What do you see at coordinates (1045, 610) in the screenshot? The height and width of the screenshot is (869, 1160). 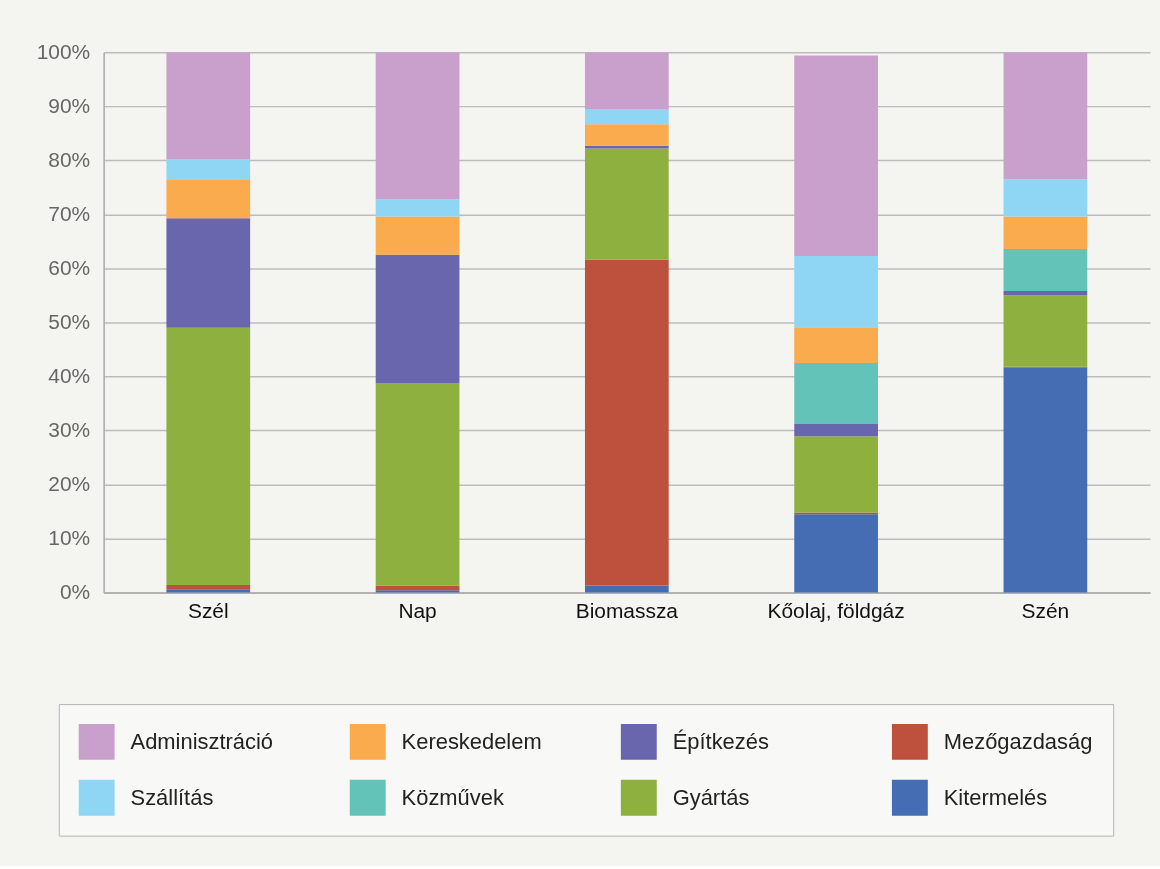 I see `x-tick-label: Szén` at bounding box center [1045, 610].